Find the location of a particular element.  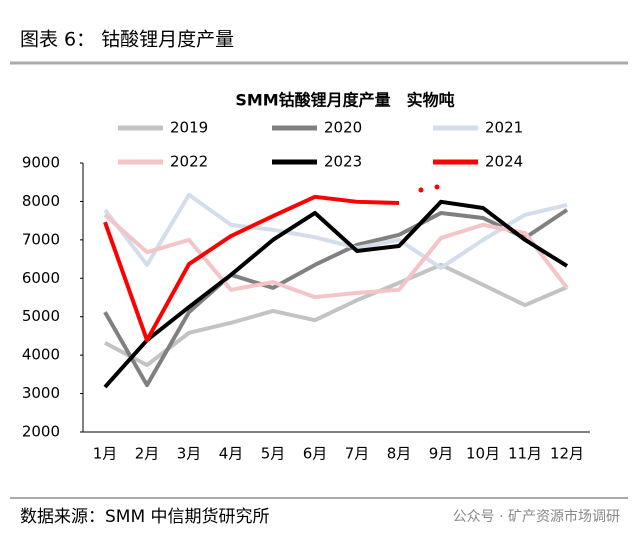

y-tick-label: 3000 is located at coordinates (41, 393).